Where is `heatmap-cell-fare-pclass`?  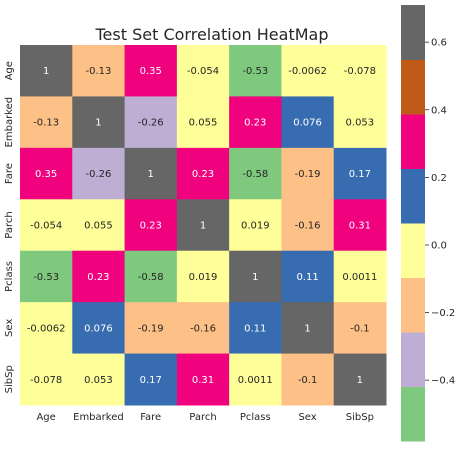
heatmap-cell-fare-pclass is located at coordinates (255, 173).